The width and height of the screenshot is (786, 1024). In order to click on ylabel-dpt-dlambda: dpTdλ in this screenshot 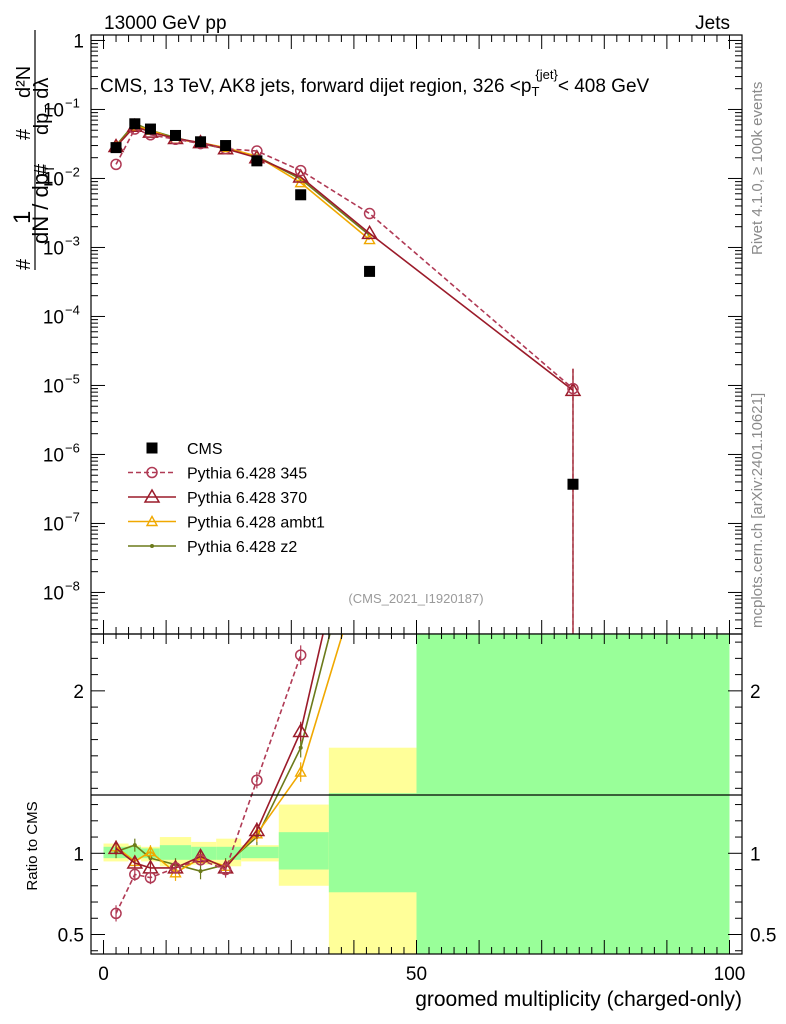, I will do `click(44, 106)`.